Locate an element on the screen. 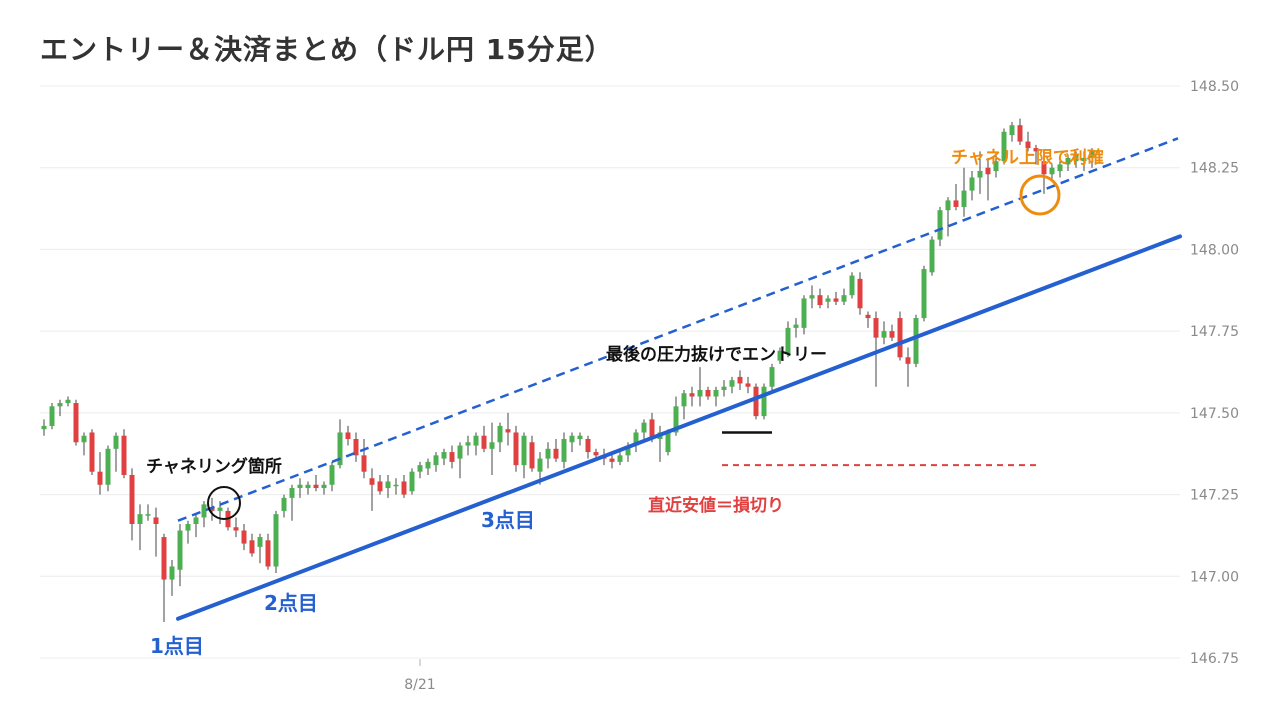  touch-point-3-label: 3点目 is located at coordinates (508, 520).